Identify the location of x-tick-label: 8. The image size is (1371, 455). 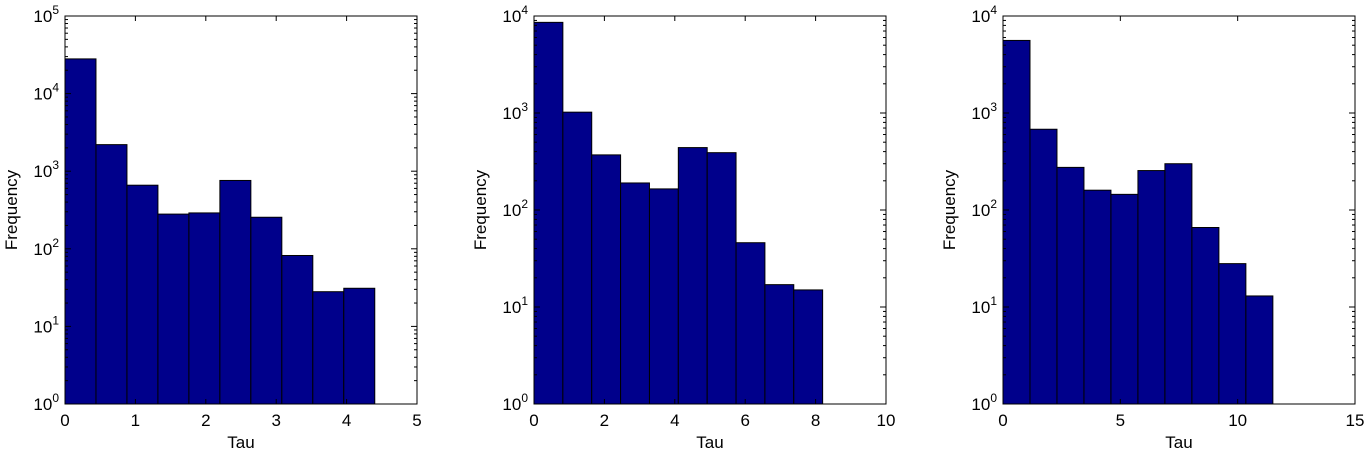
(815, 420).